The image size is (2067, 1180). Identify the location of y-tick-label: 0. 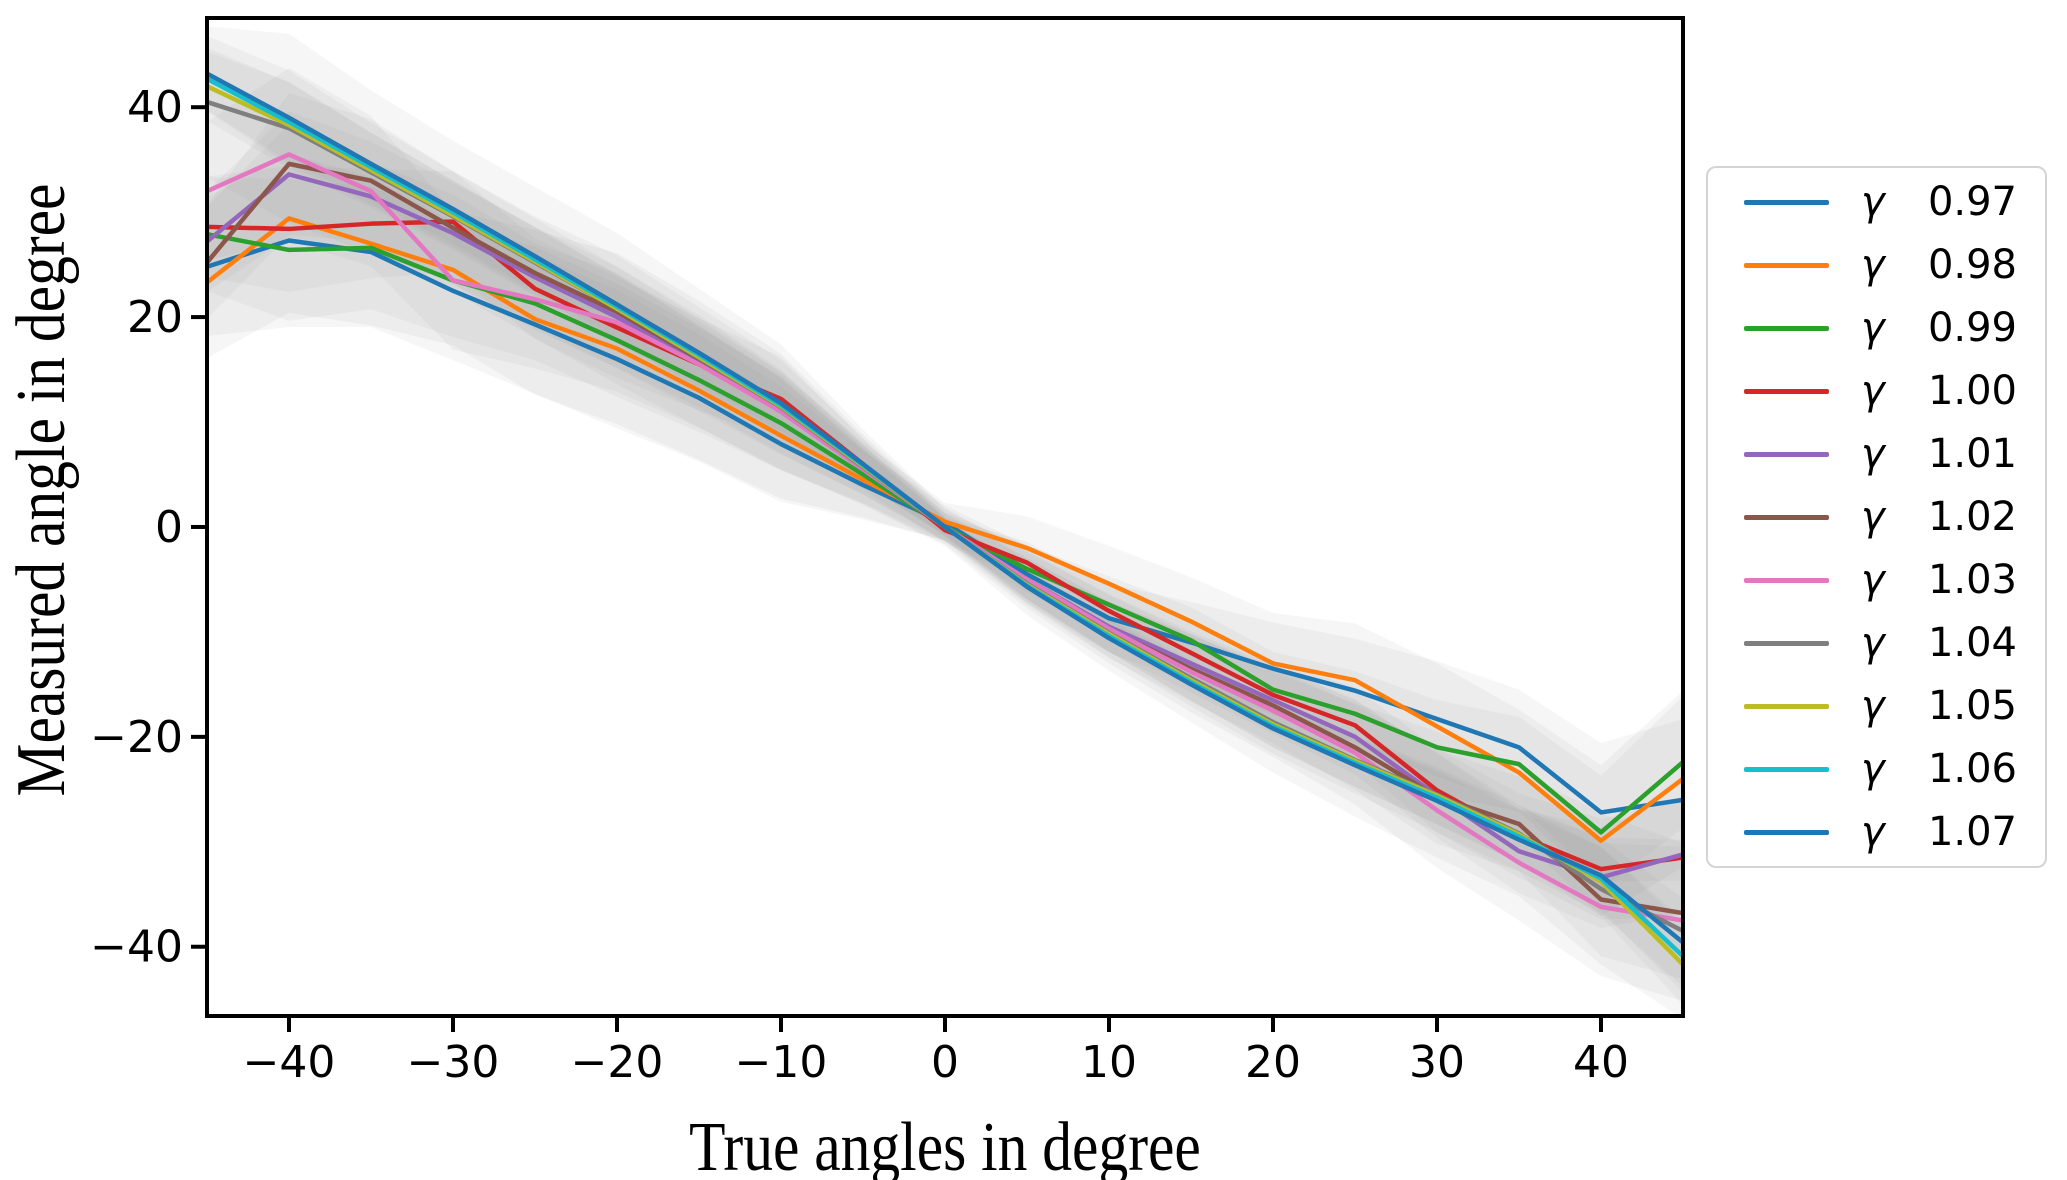
(169, 527).